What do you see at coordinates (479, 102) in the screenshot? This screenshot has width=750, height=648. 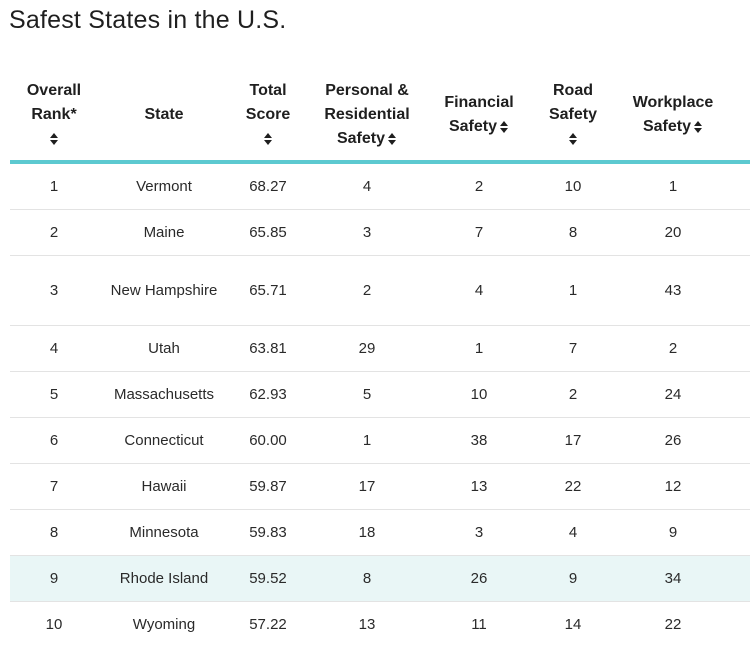 I see `header-label-line: Financial` at bounding box center [479, 102].